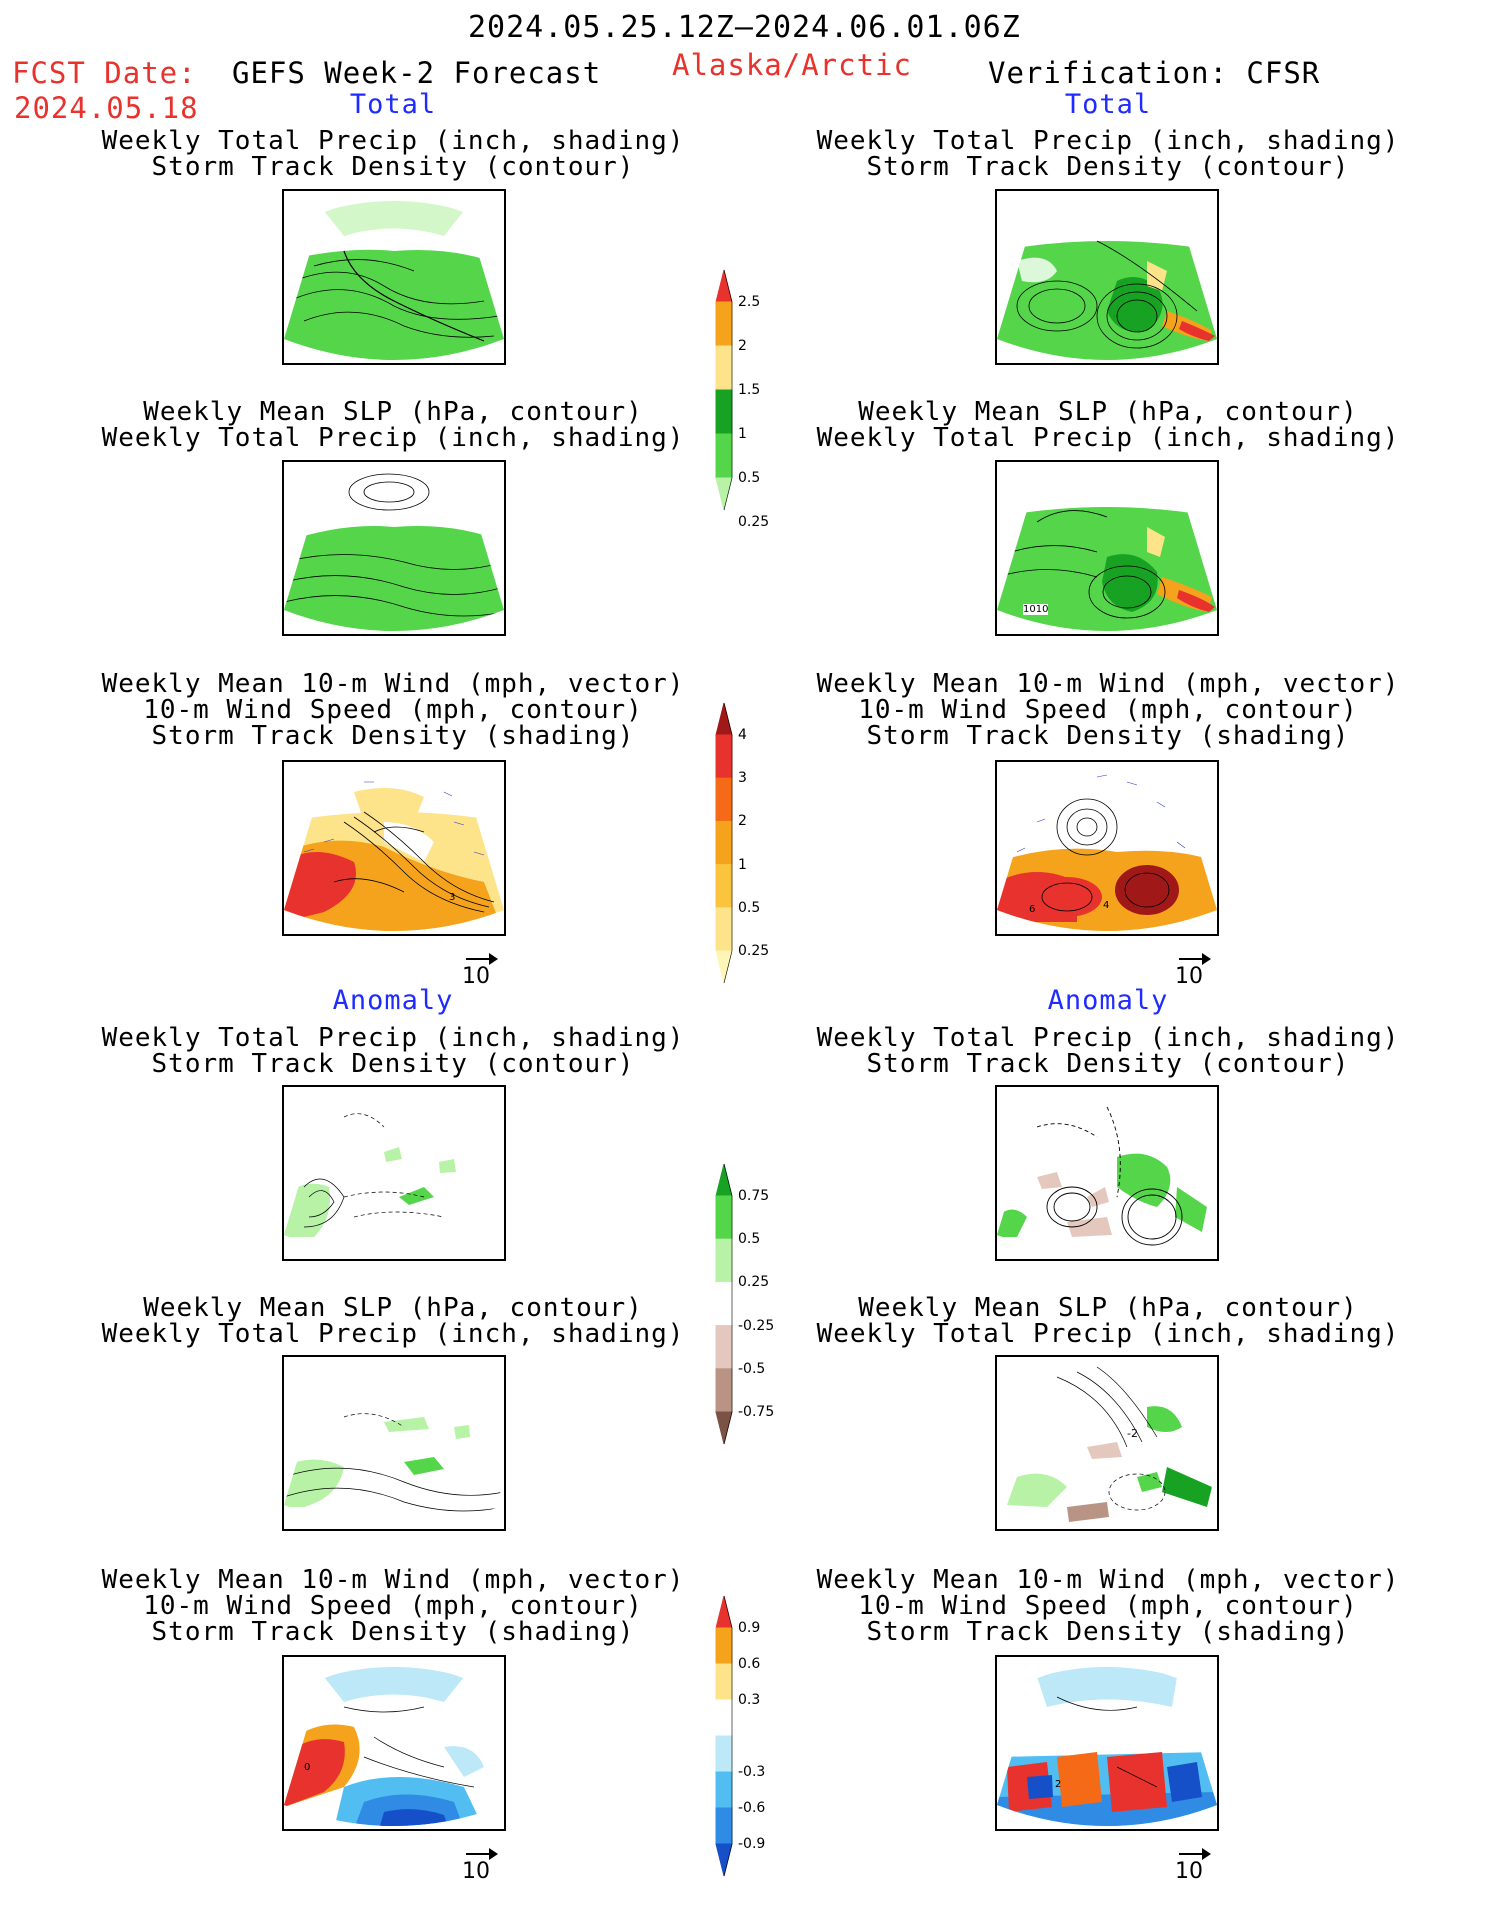  I want to click on map-anomaly-slp-precip-verification: -2, so click(1107, 1443).